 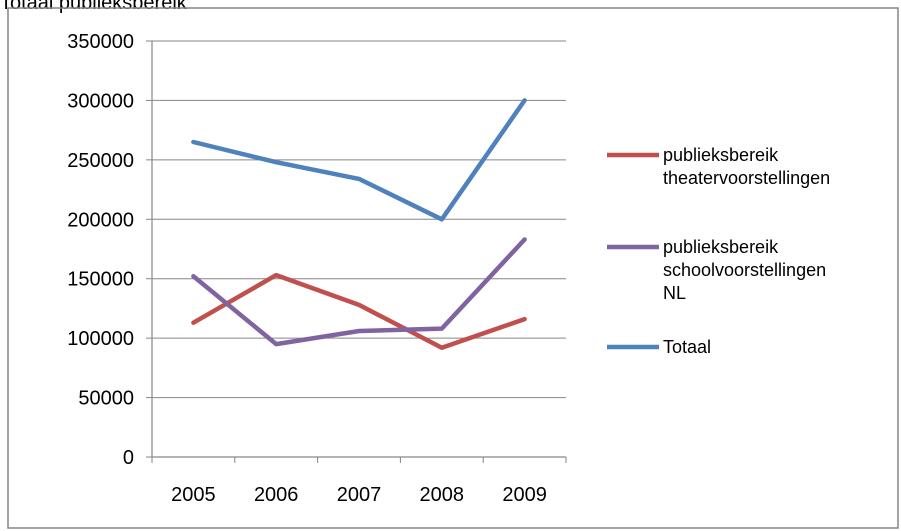 What do you see at coordinates (100, 220) in the screenshot?
I see `y-tick-label: 200000` at bounding box center [100, 220].